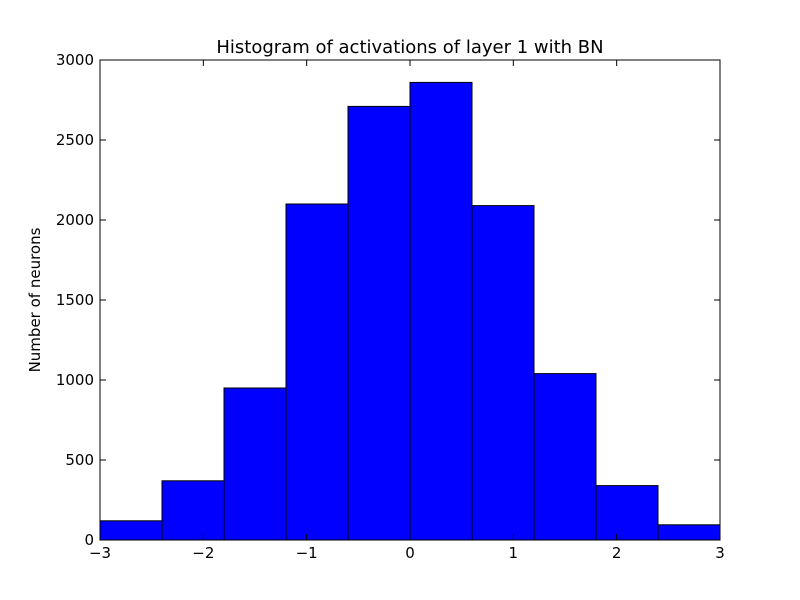 The height and width of the screenshot is (600, 800). Describe the element at coordinates (75, 380) in the screenshot. I see `y-tick-label: 1000` at that location.